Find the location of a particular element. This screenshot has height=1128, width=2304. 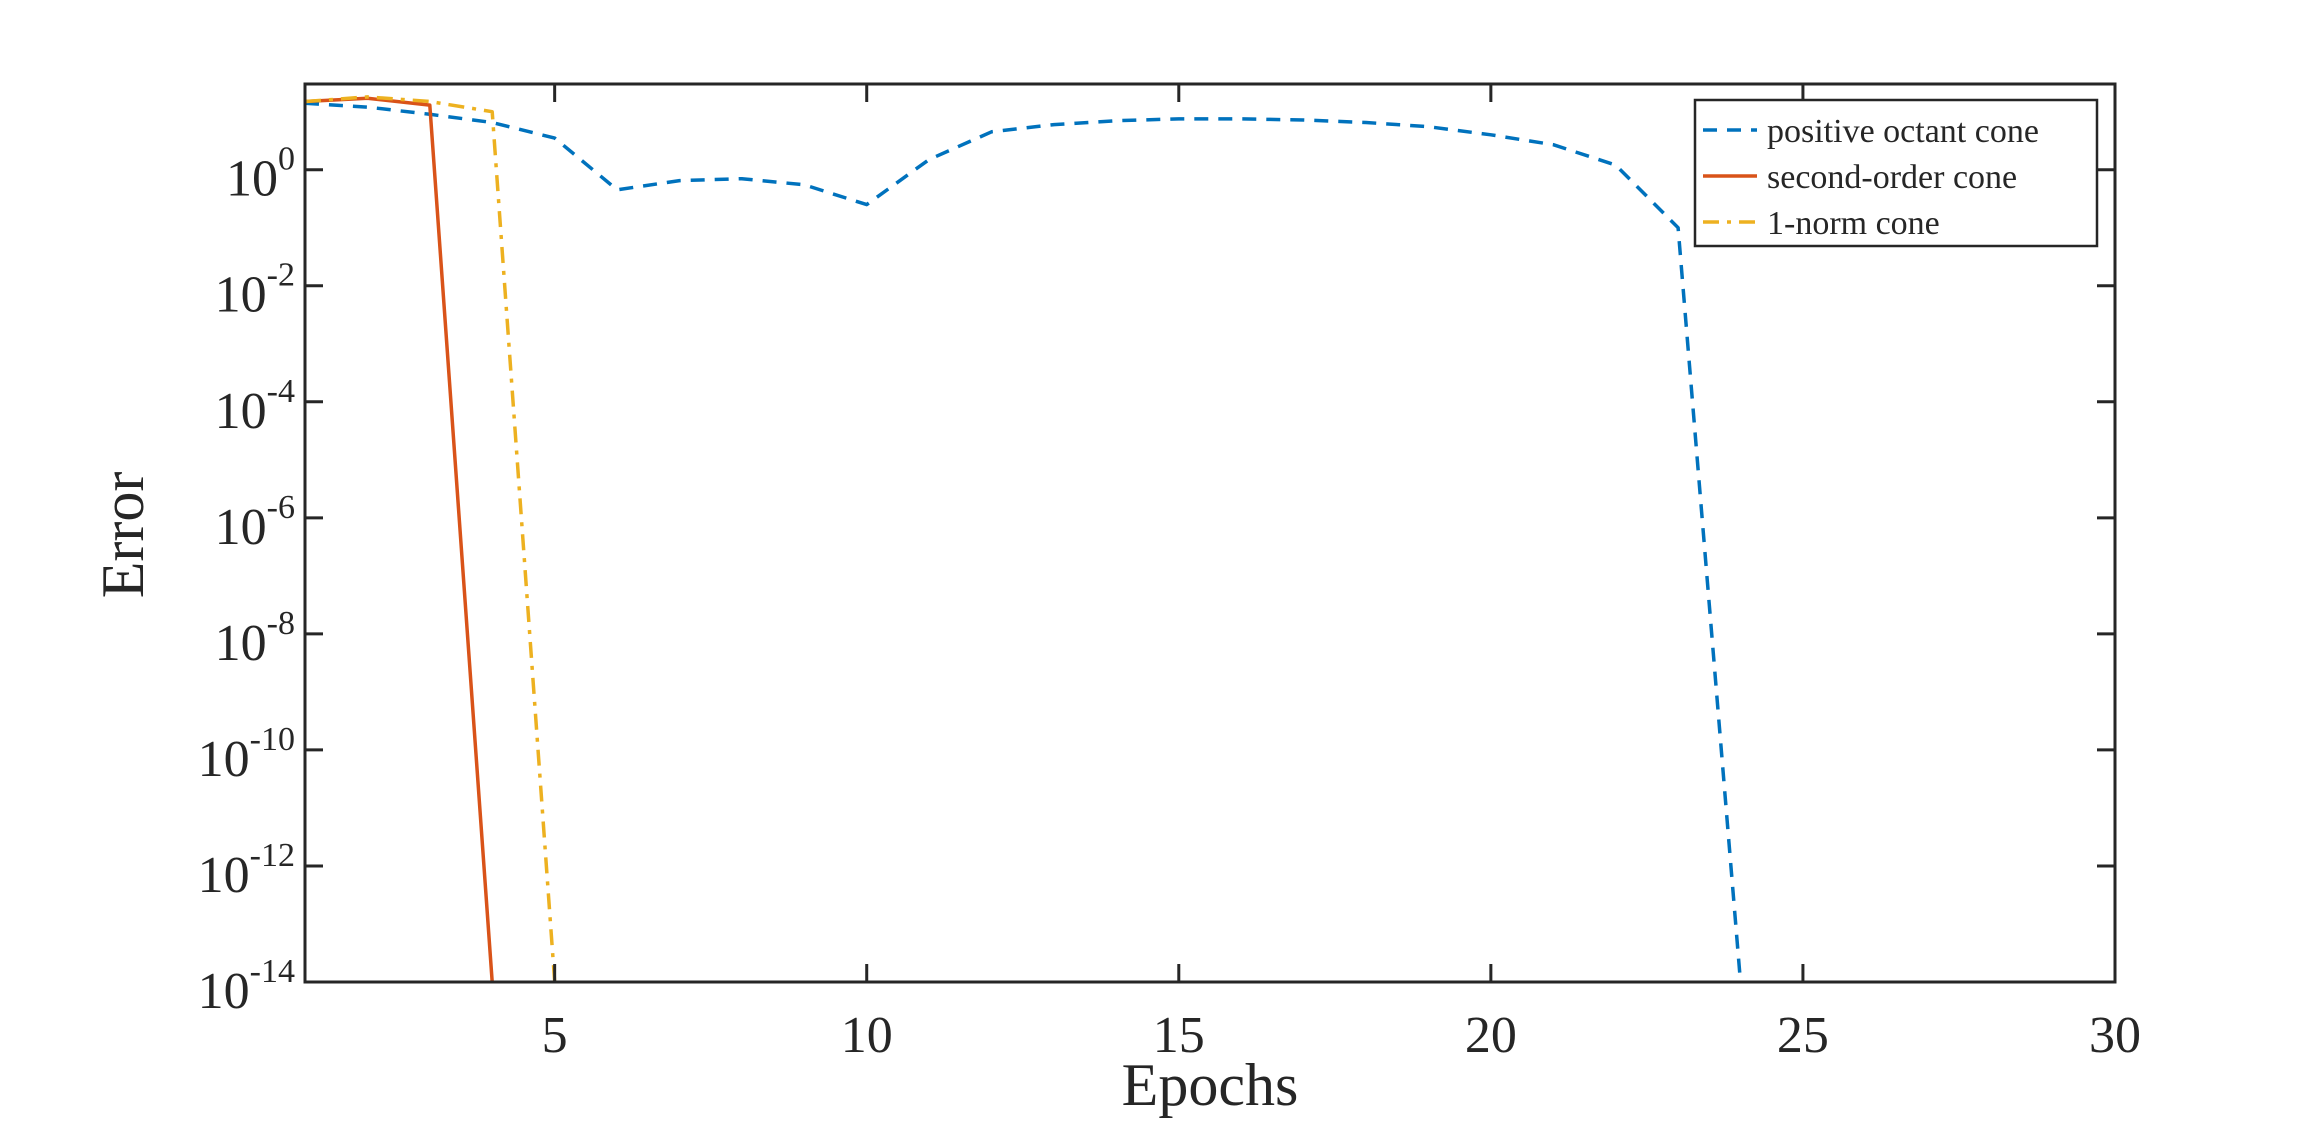

y-tick-exponent: -2 is located at coordinates (281, 275).